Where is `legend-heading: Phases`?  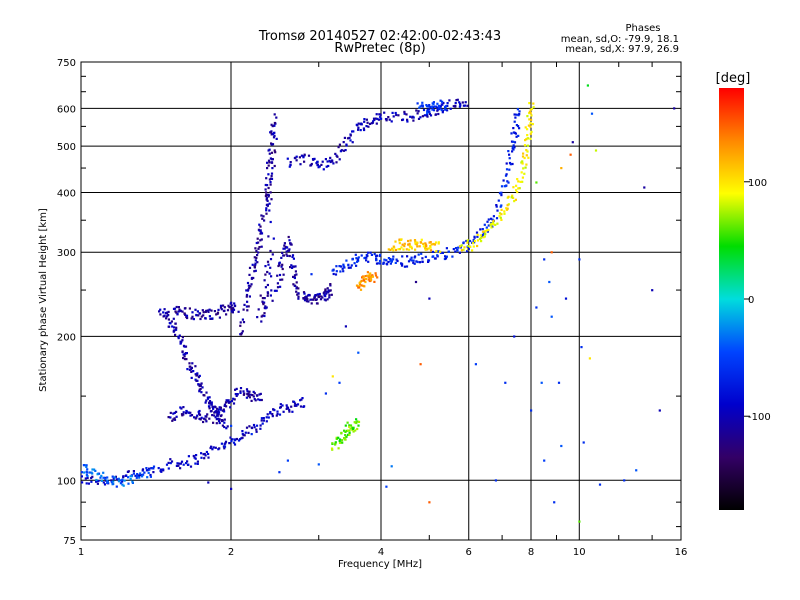
legend-heading: Phases is located at coordinates (642, 28).